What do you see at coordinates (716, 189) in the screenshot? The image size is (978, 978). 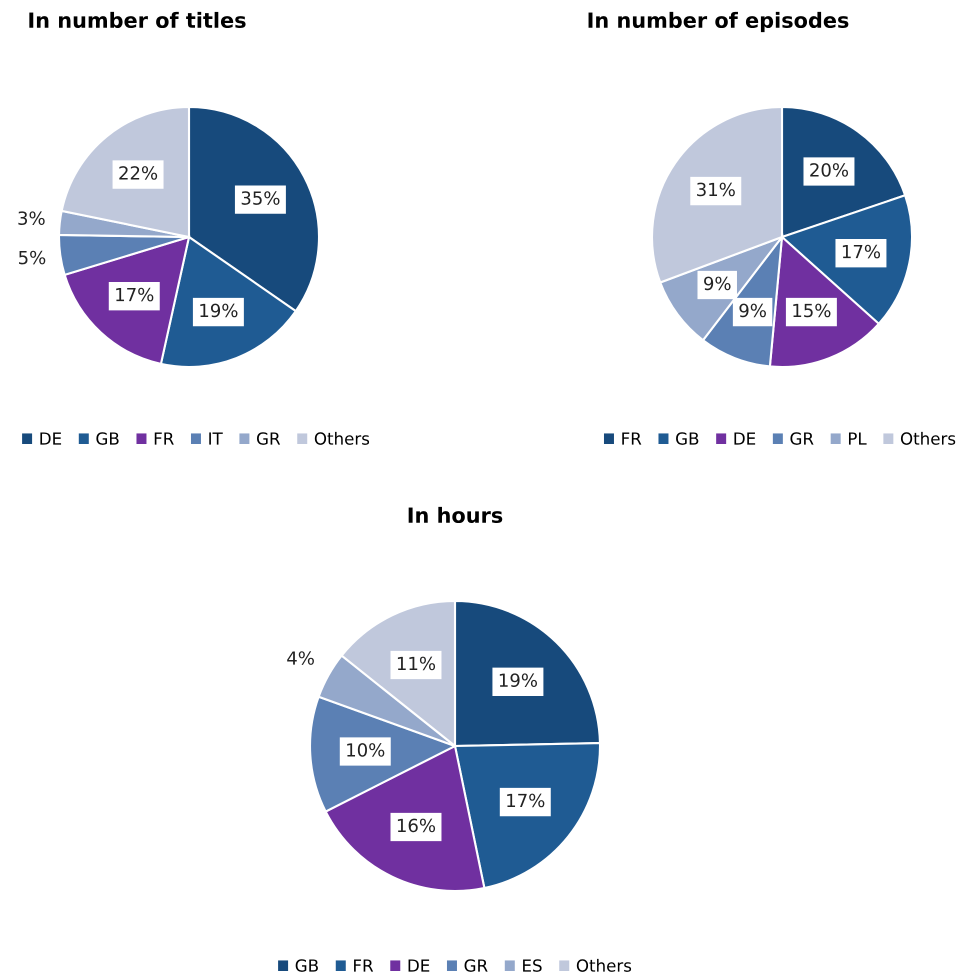 I see `data-label: 31%` at bounding box center [716, 189].